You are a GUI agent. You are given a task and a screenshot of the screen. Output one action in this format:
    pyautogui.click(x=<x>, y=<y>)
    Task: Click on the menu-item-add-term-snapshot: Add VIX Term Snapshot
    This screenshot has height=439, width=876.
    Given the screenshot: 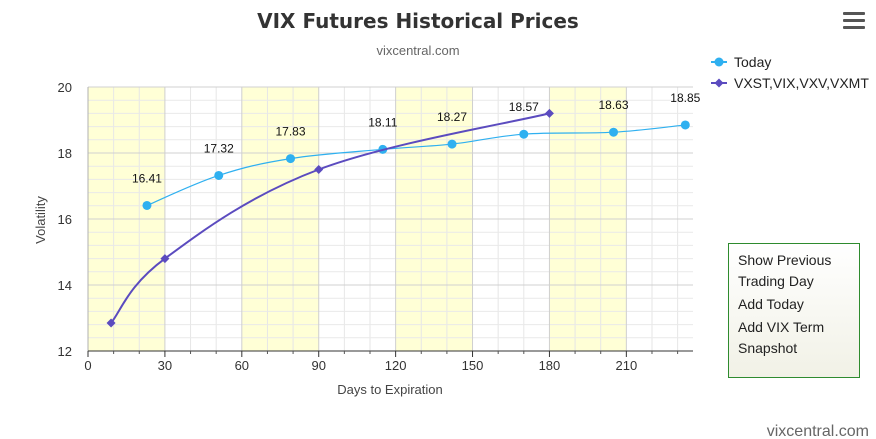 What is the action you would take?
    pyautogui.click(x=781, y=337)
    